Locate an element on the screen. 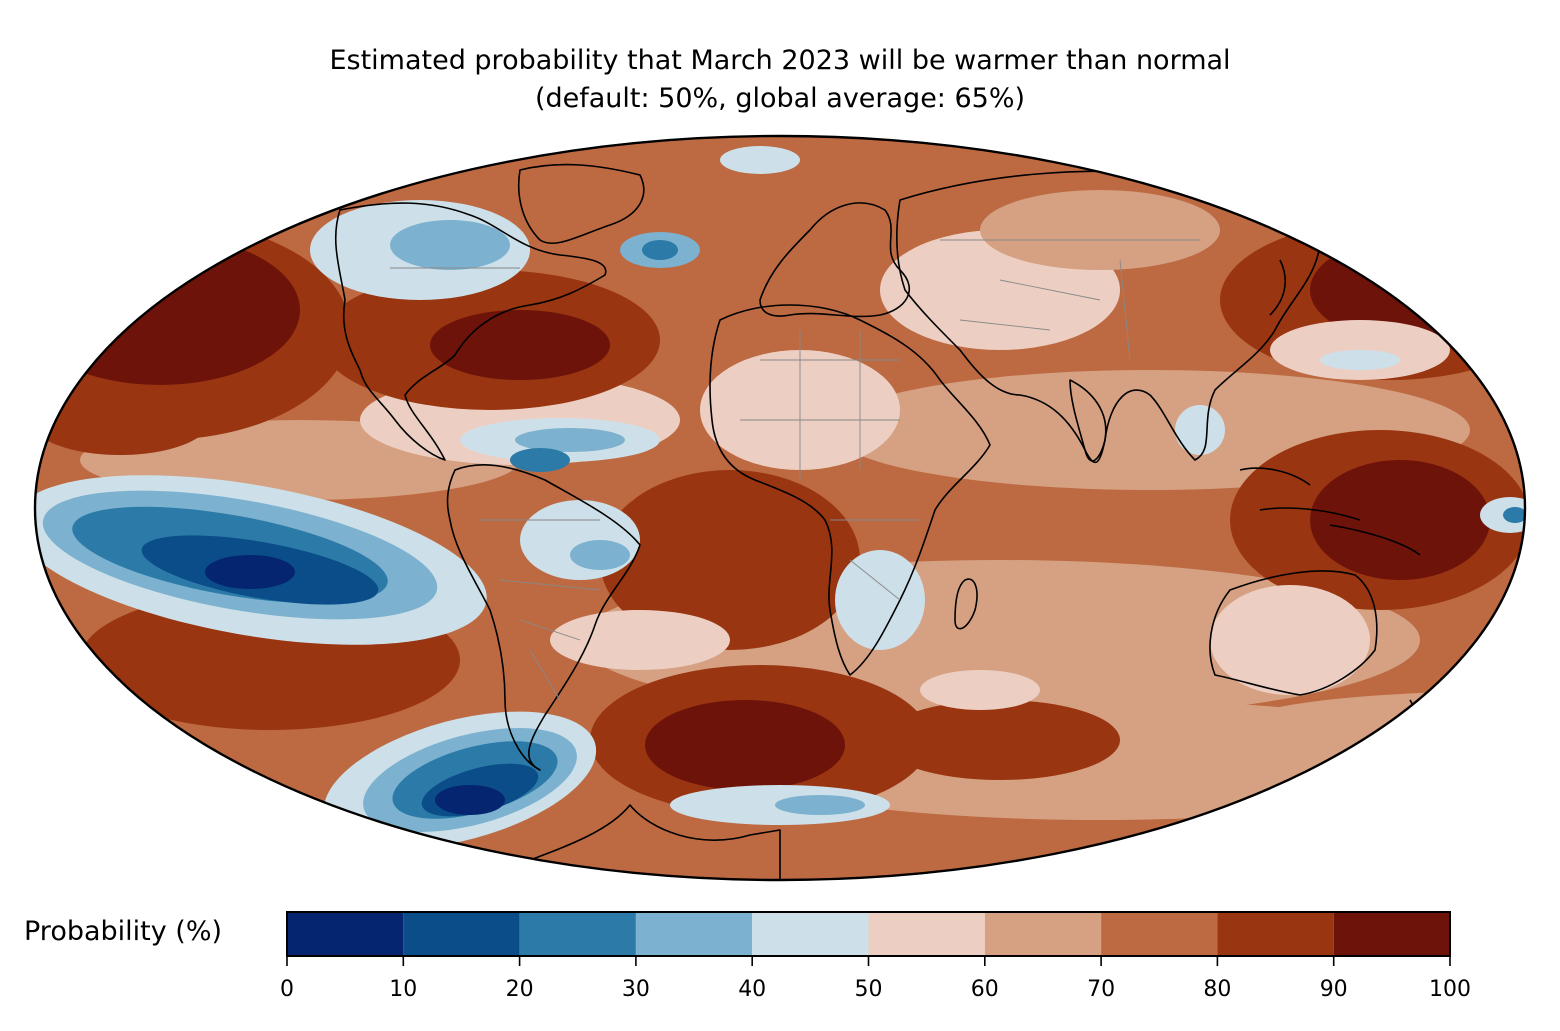  colorbar-label: Probability (%) is located at coordinates (123, 931).